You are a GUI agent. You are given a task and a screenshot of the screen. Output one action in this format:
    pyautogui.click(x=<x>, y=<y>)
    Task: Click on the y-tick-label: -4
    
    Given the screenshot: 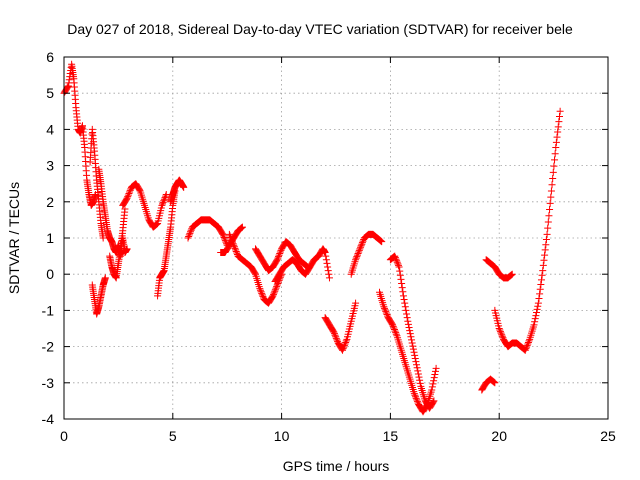 What is the action you would take?
    pyautogui.click(x=48, y=419)
    